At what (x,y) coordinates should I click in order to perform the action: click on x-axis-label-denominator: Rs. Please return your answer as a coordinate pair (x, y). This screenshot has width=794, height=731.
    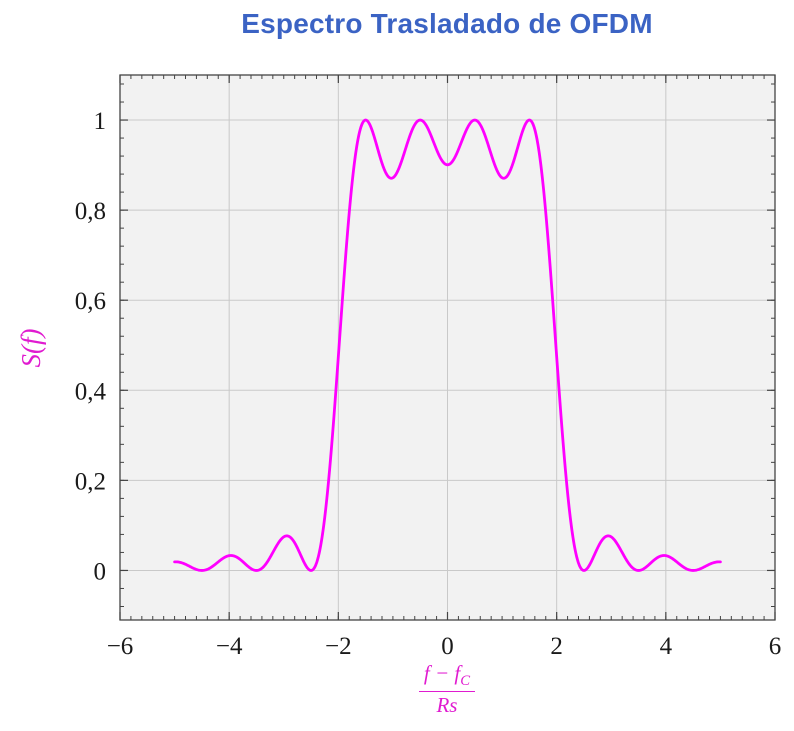
    Looking at the image, I should click on (447, 705).